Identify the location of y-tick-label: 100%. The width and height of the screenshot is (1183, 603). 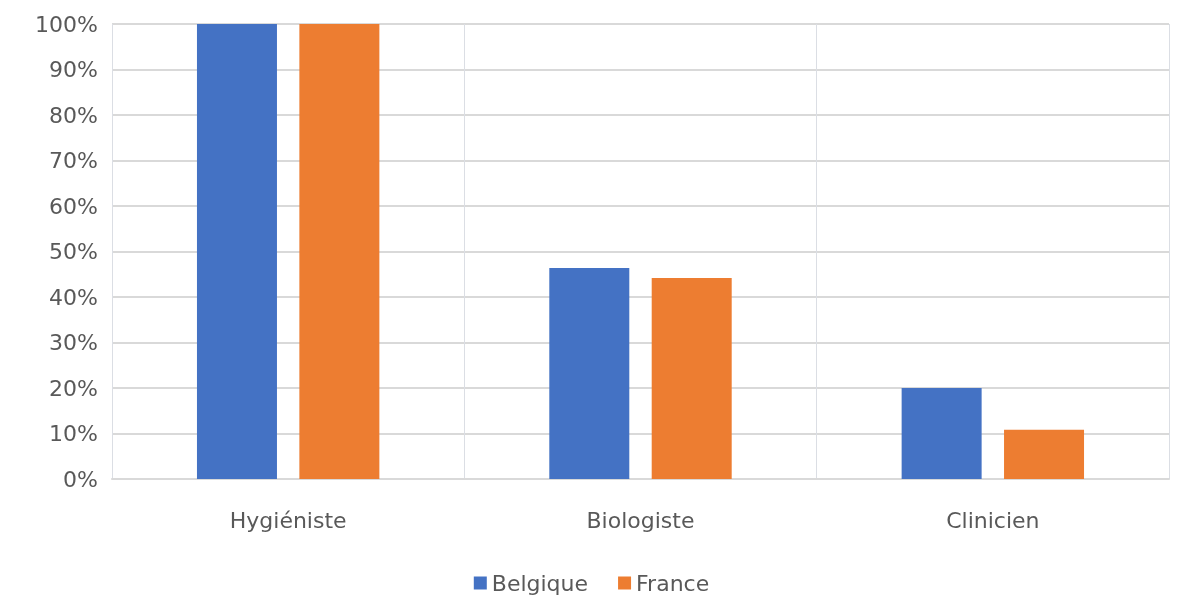
(66, 24).